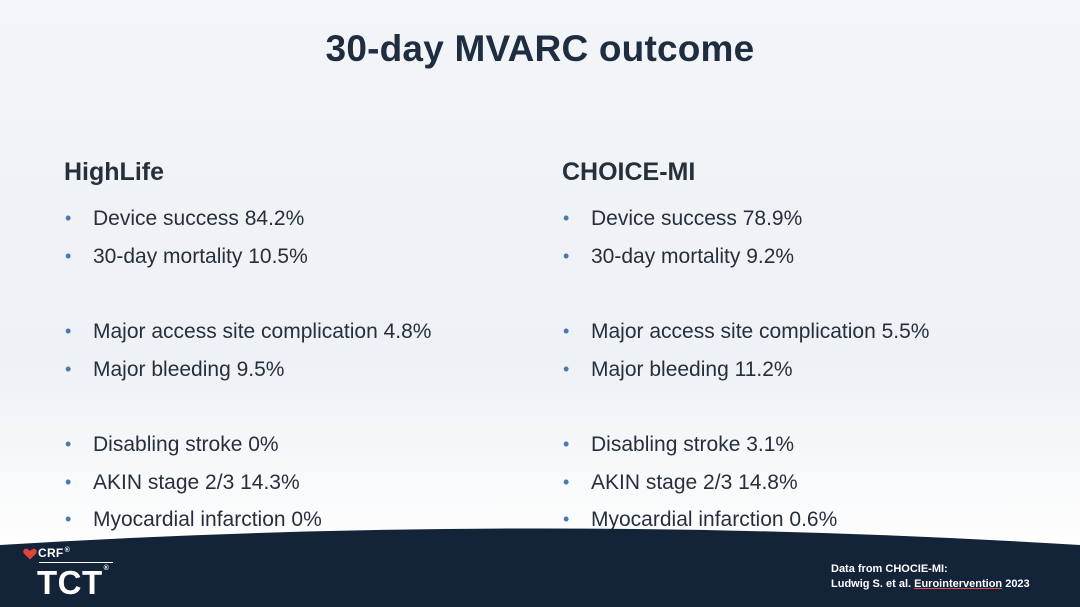 The height and width of the screenshot is (607, 1080). I want to click on list-item: • 30-day mortality 10.5%, so click(304, 257).